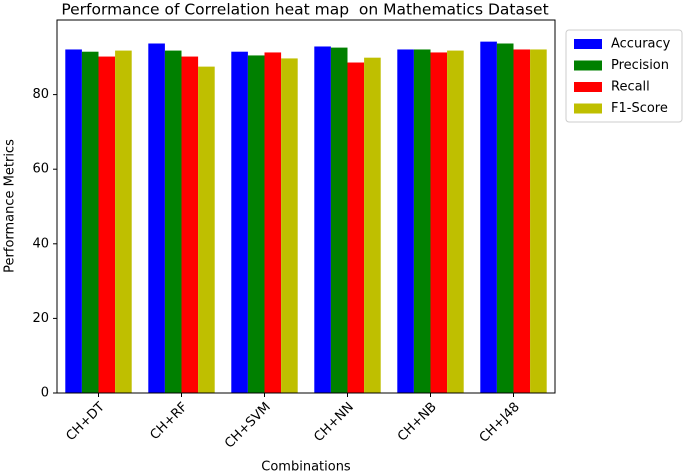  Describe the element at coordinates (40, 243) in the screenshot. I see `y-tick-label: 40` at that location.